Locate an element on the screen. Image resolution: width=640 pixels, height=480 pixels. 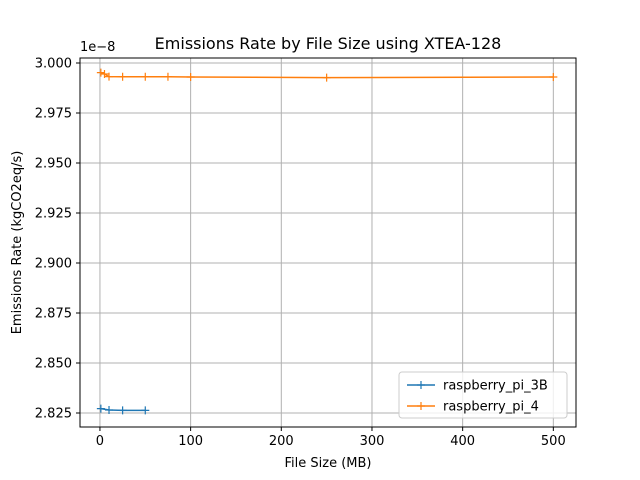
legend-box is located at coordinates (483, 395).